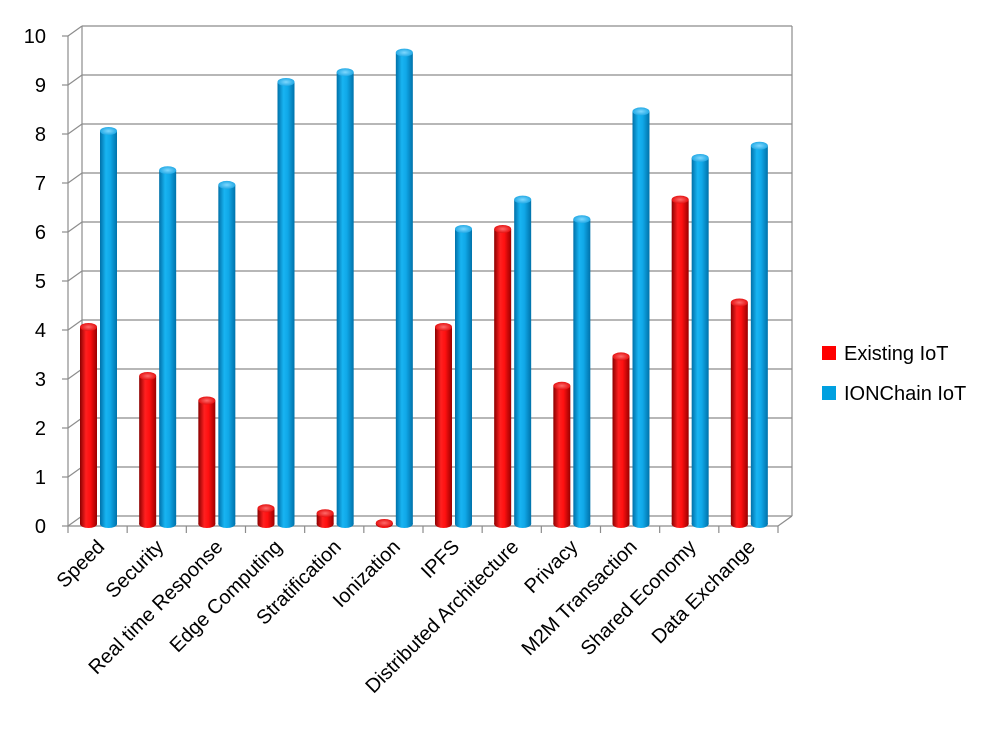  I want to click on y-tick-label-10: 10, so click(35, 37).